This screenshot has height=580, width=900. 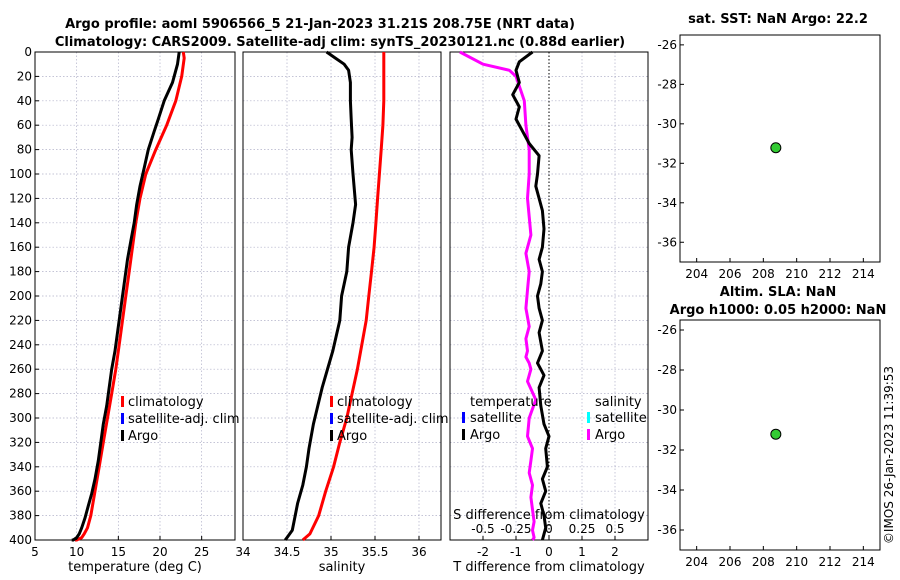 I want to click on climatology-salinity-line, so click(x=343, y=297).